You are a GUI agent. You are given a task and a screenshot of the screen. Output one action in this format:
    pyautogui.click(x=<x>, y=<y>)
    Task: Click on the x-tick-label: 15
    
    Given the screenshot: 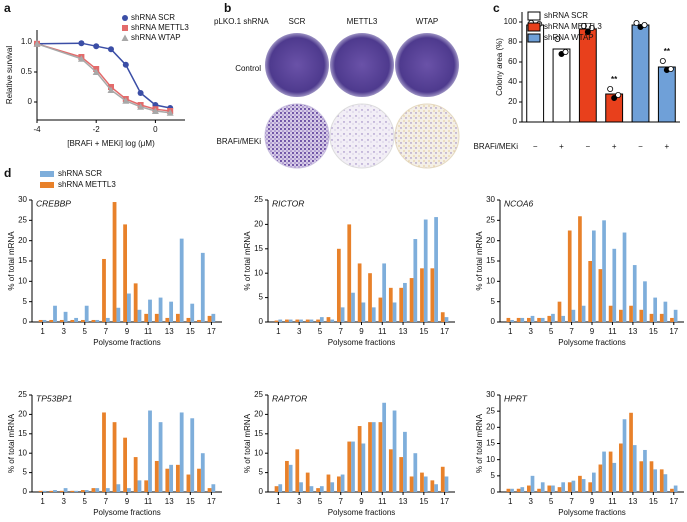 What is the action you would take?
    pyautogui.click(x=190, y=501)
    